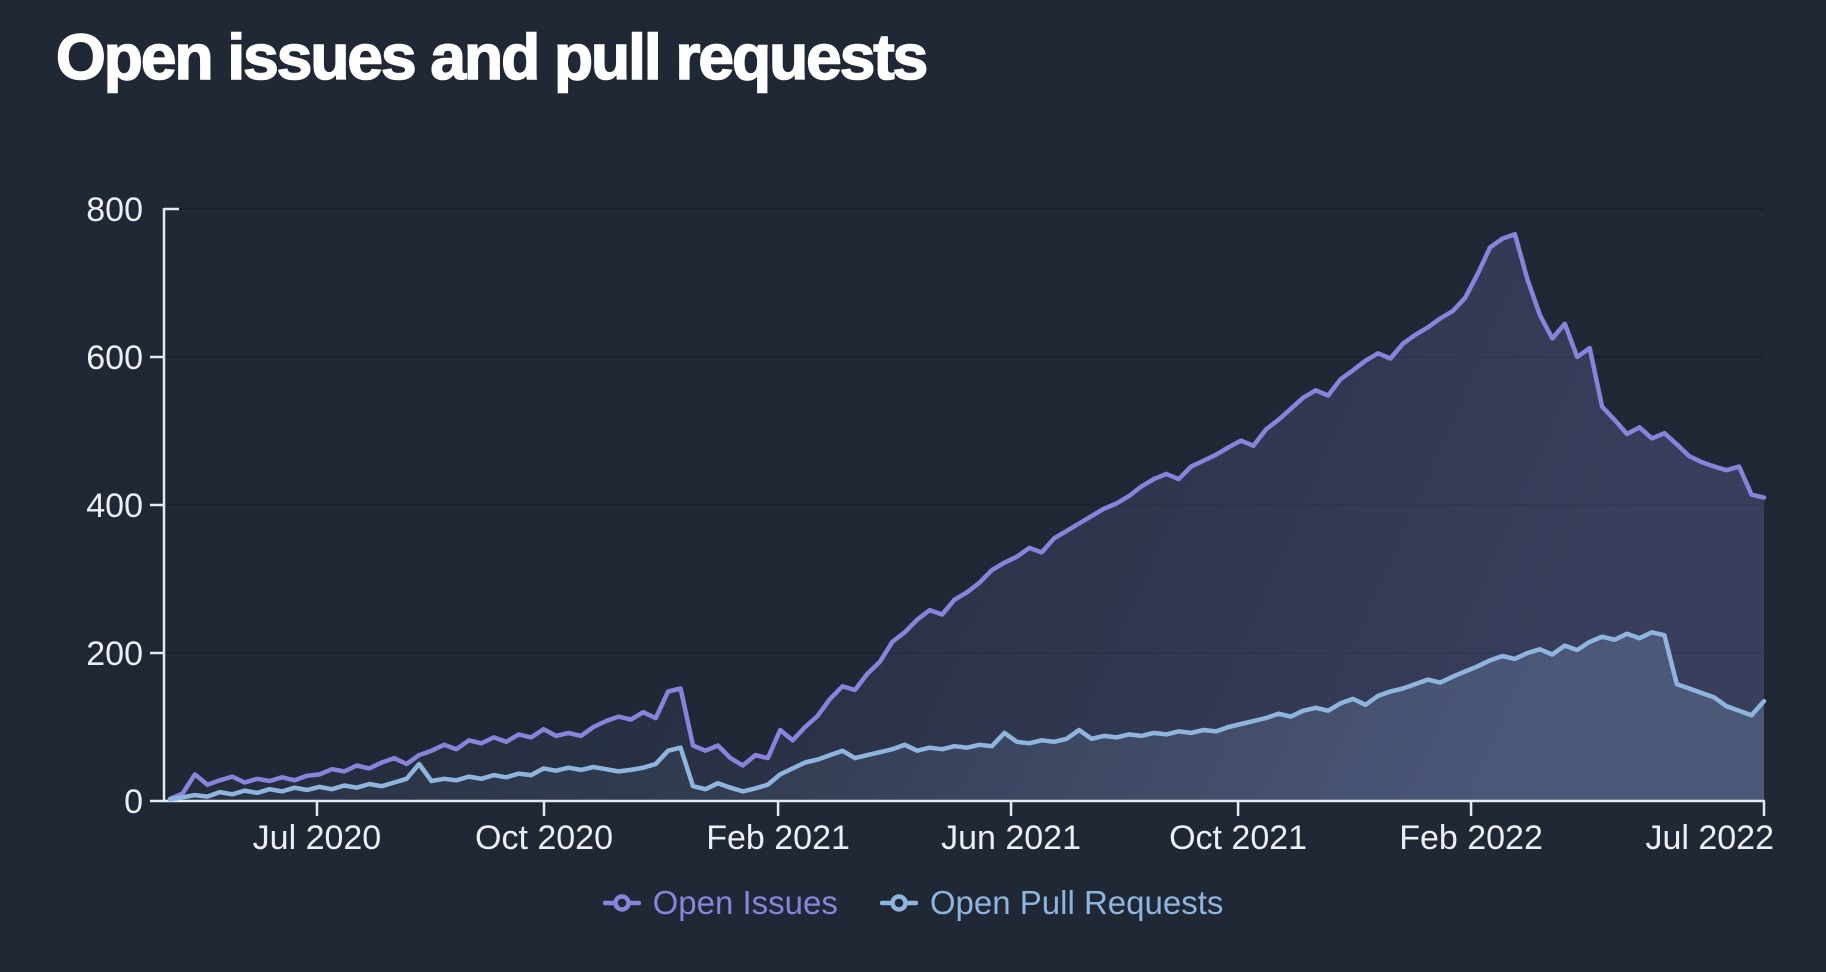  What do you see at coordinates (114, 654) in the screenshot?
I see `y-tick-label-200: 200` at bounding box center [114, 654].